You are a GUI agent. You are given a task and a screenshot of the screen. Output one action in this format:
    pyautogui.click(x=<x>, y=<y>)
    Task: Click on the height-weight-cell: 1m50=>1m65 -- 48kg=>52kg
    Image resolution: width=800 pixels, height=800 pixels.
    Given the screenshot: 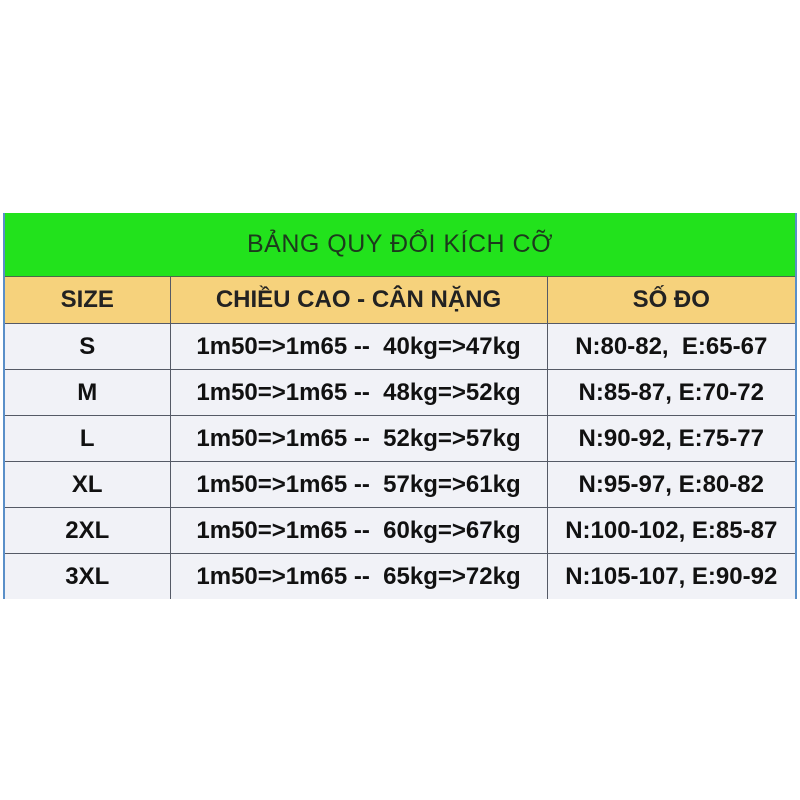 What is the action you would take?
    pyautogui.click(x=358, y=392)
    